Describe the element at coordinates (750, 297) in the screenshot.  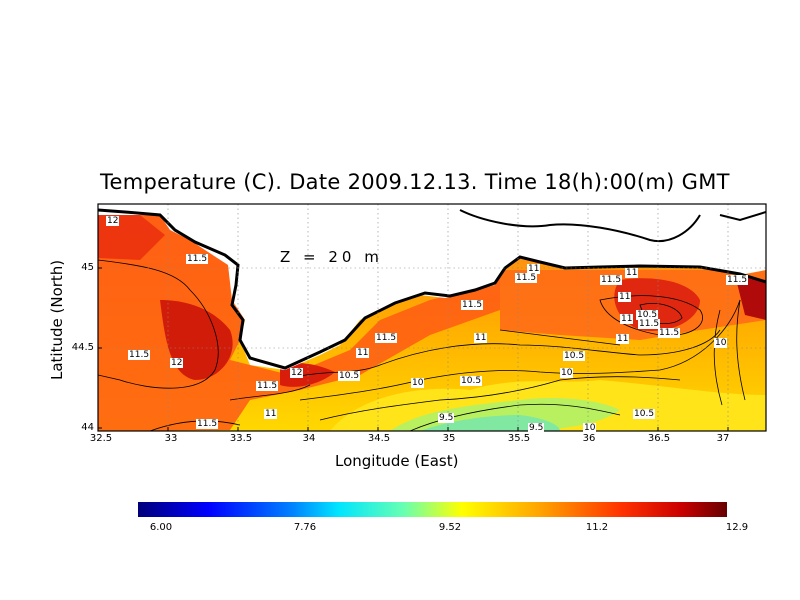
I see `hot-patch-ne` at that location.